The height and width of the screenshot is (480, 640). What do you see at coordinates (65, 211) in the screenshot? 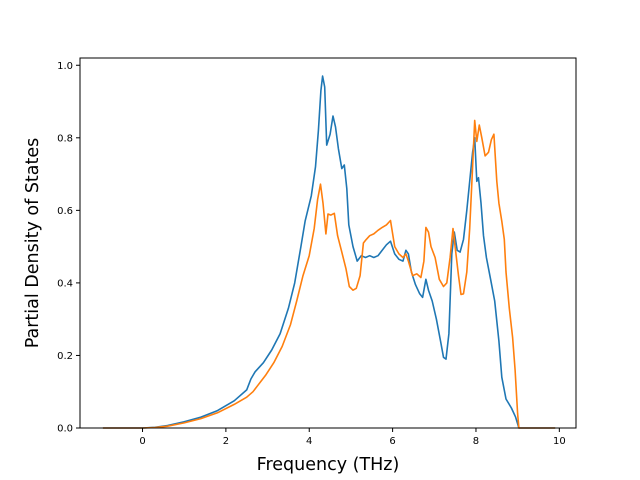
I see `y-tick-label: 0.6` at bounding box center [65, 211].